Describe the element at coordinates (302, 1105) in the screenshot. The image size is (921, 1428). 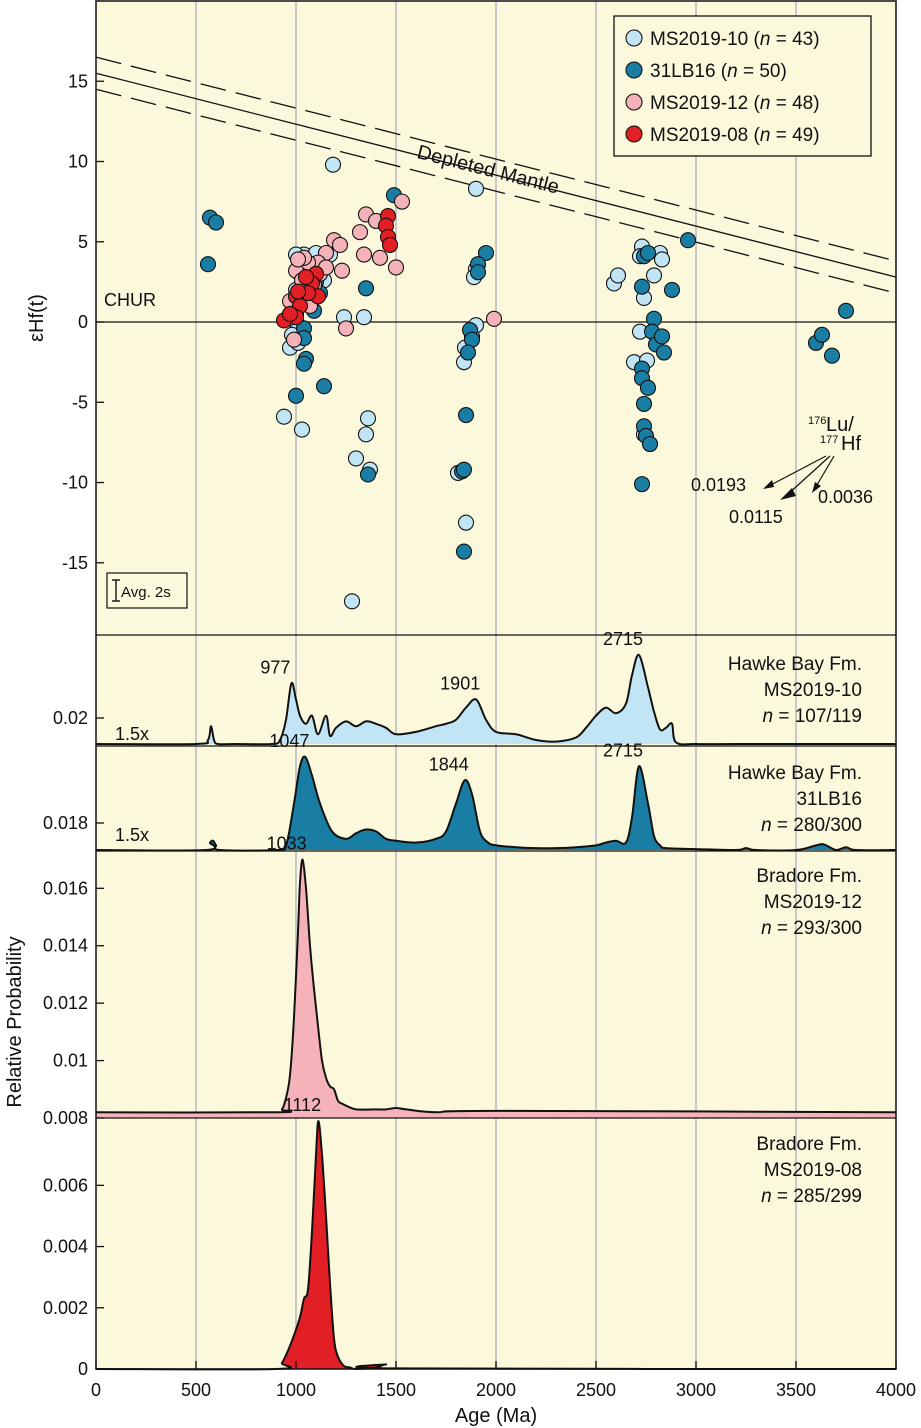
I see `kde-peak-label: 1112` at that location.